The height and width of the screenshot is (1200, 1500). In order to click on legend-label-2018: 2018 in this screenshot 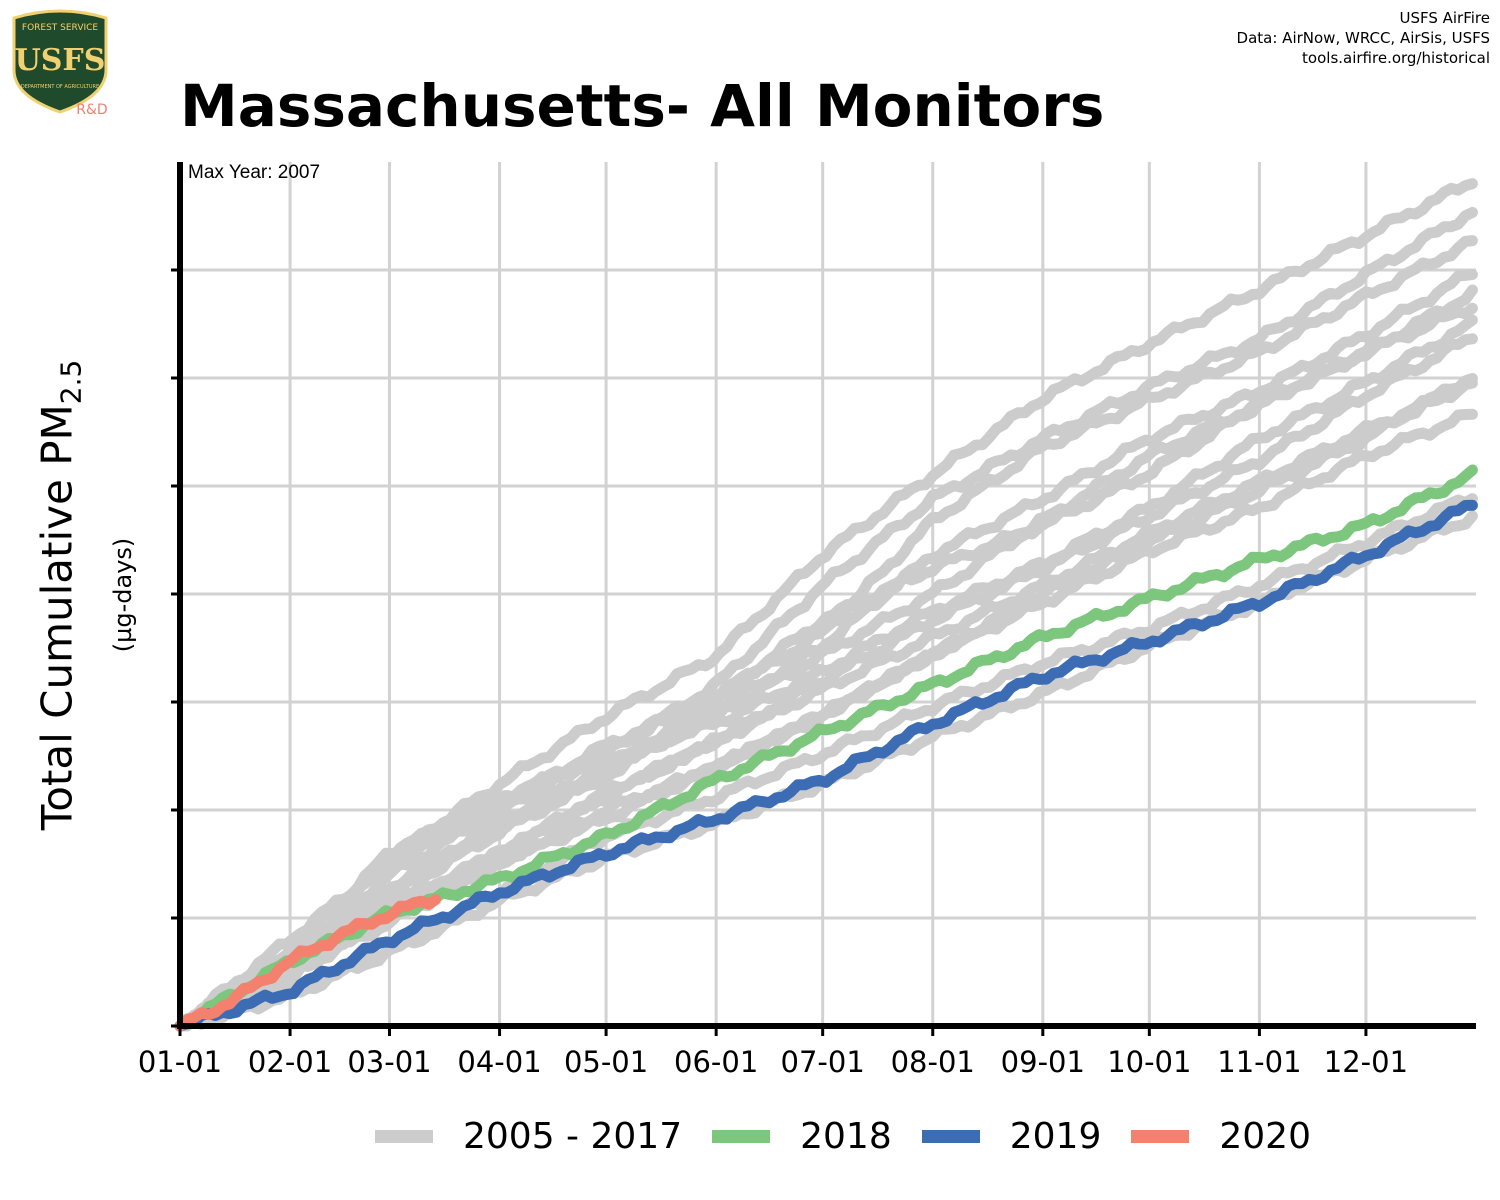, I will do `click(846, 1136)`.